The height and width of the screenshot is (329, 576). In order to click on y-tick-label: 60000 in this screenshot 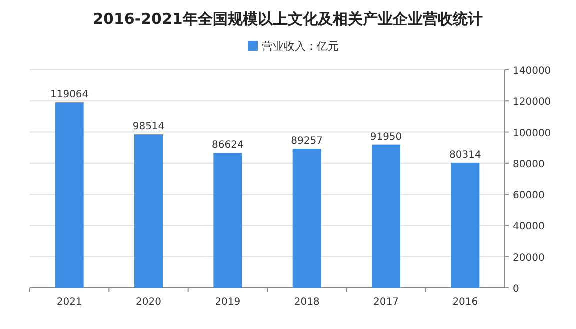, I will do `click(529, 196)`.